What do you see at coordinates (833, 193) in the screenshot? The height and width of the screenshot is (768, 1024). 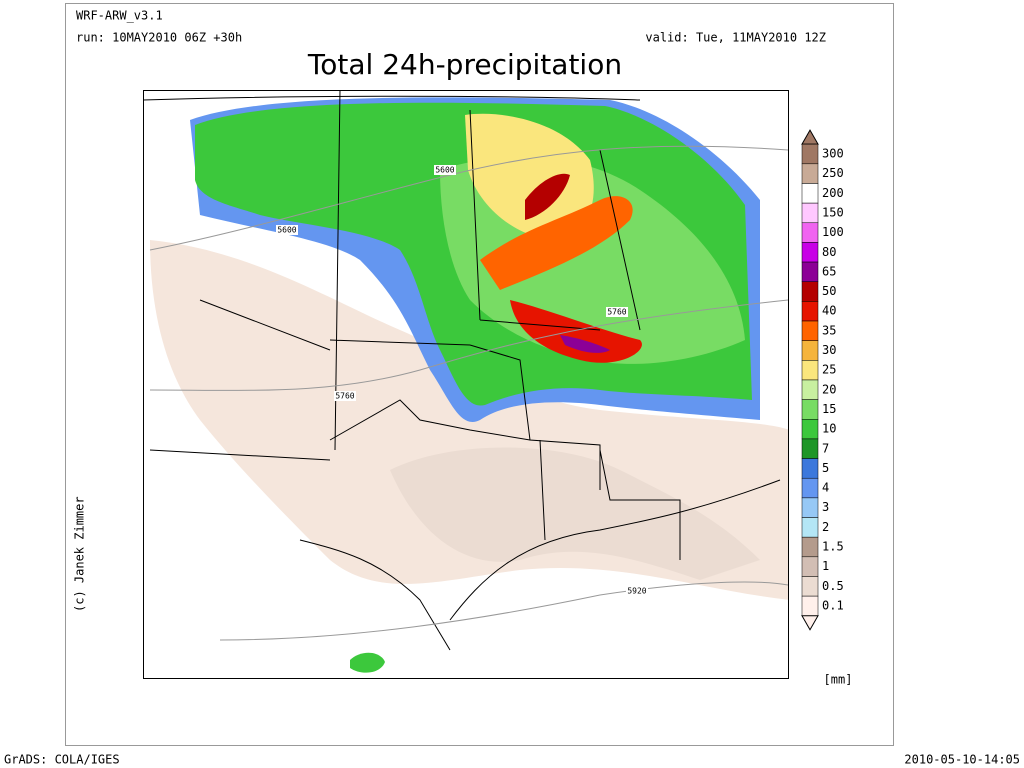 I see `legend-label: 200` at bounding box center [833, 193].